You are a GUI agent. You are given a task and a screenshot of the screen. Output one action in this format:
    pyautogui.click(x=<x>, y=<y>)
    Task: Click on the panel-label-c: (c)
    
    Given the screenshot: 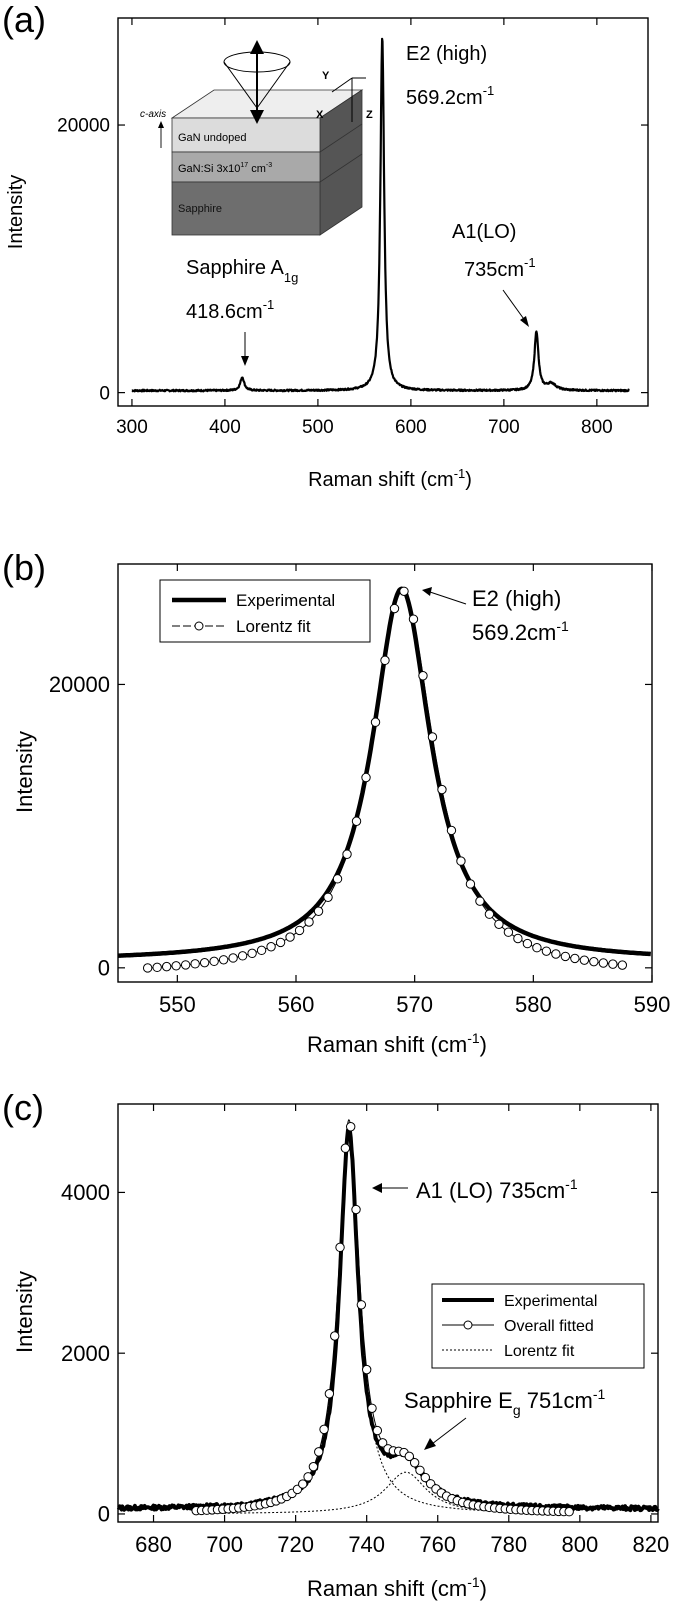 What is the action you would take?
    pyautogui.click(x=23, y=1107)
    